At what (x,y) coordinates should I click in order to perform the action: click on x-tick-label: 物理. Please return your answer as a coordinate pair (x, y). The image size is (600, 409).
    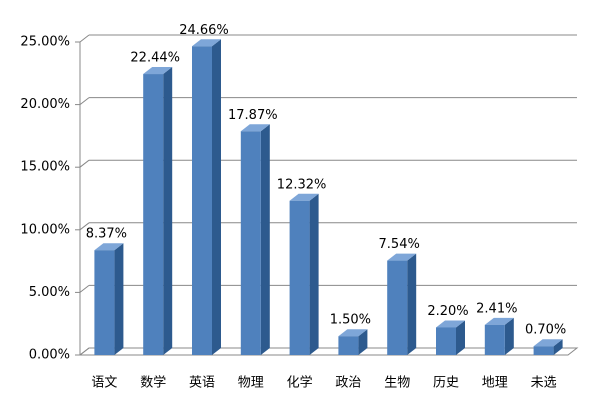
    Looking at the image, I should click on (251, 383).